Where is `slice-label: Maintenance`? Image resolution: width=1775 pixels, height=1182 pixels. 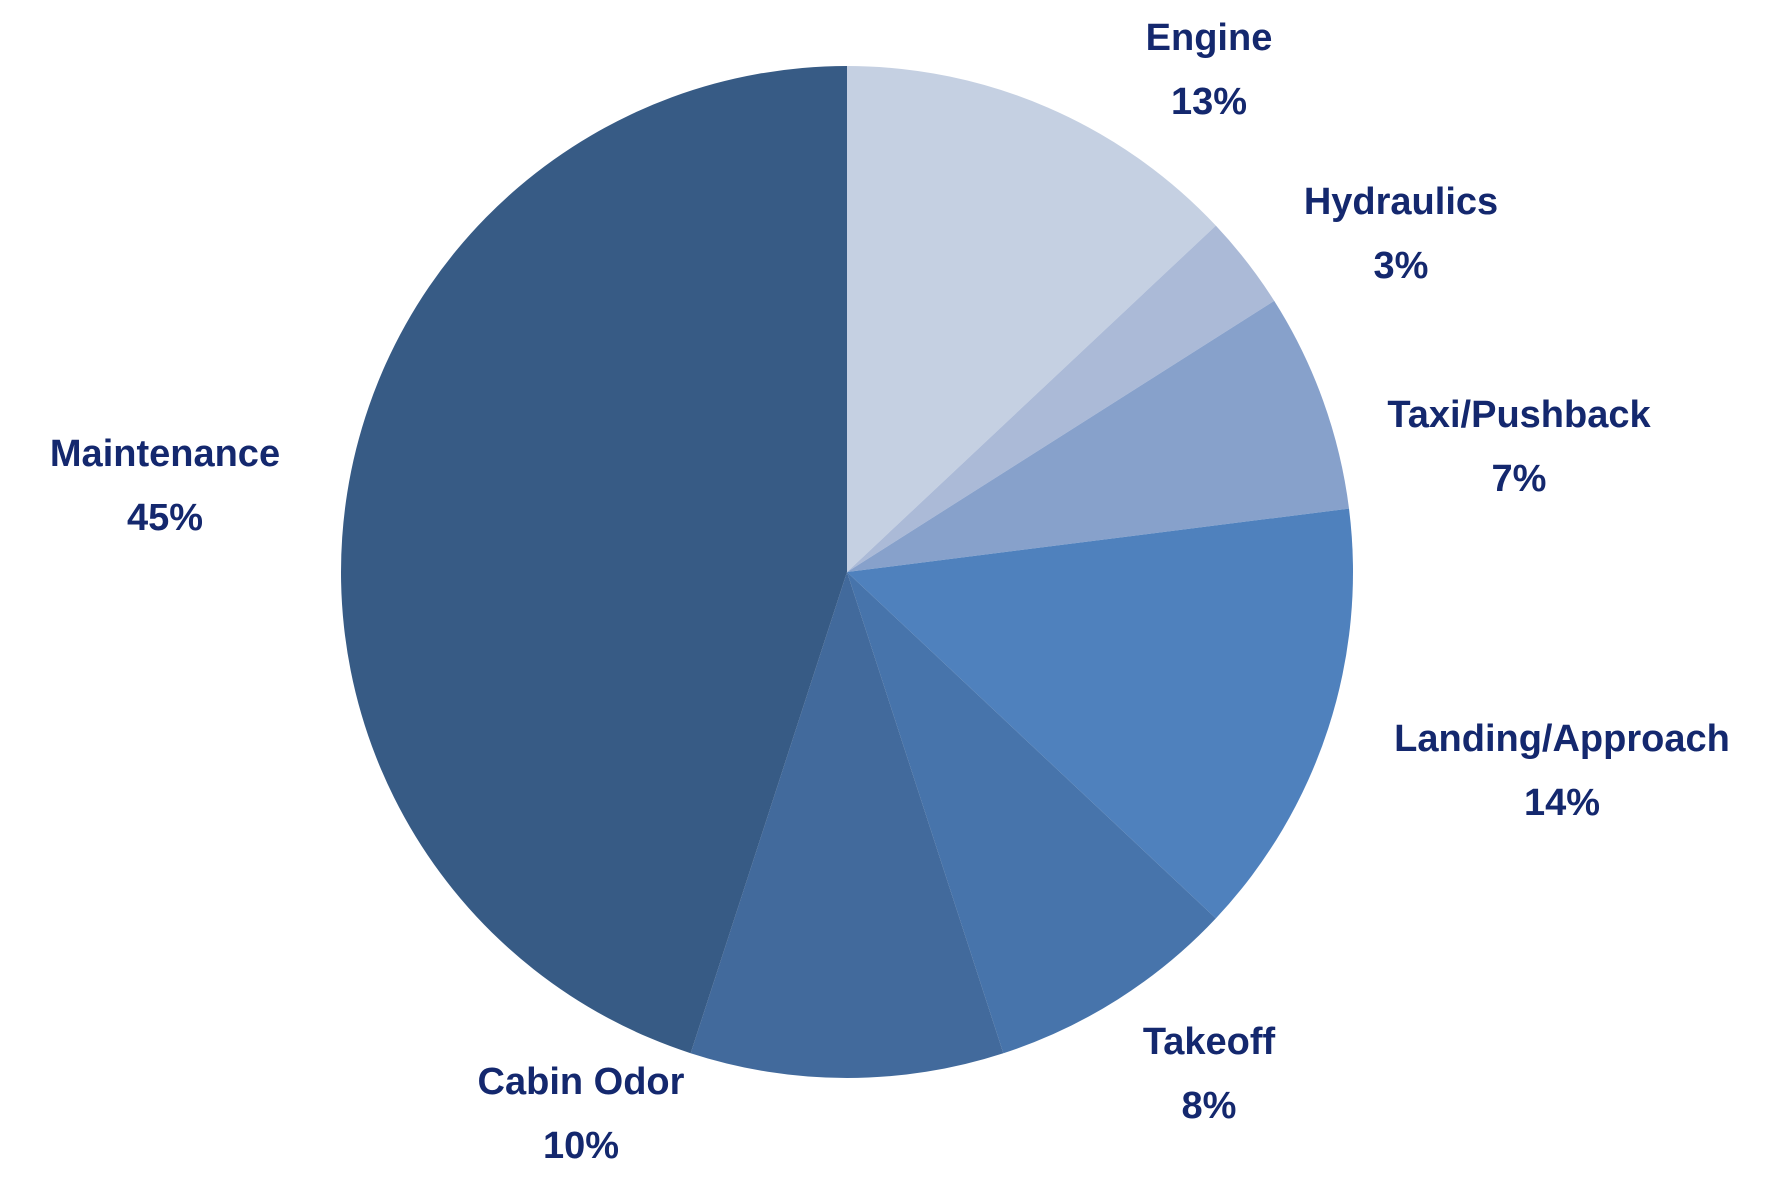 slice-label: Maintenance is located at coordinates (165, 454).